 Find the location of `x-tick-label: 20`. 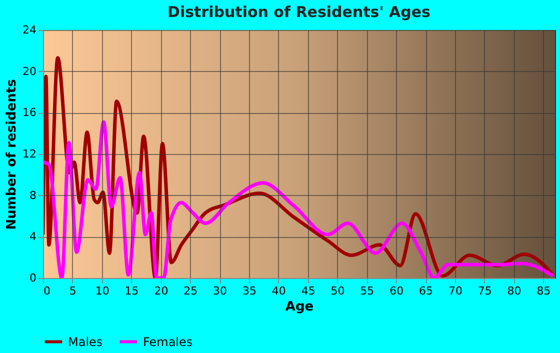

x-tick-label: 20 is located at coordinates (161, 291).